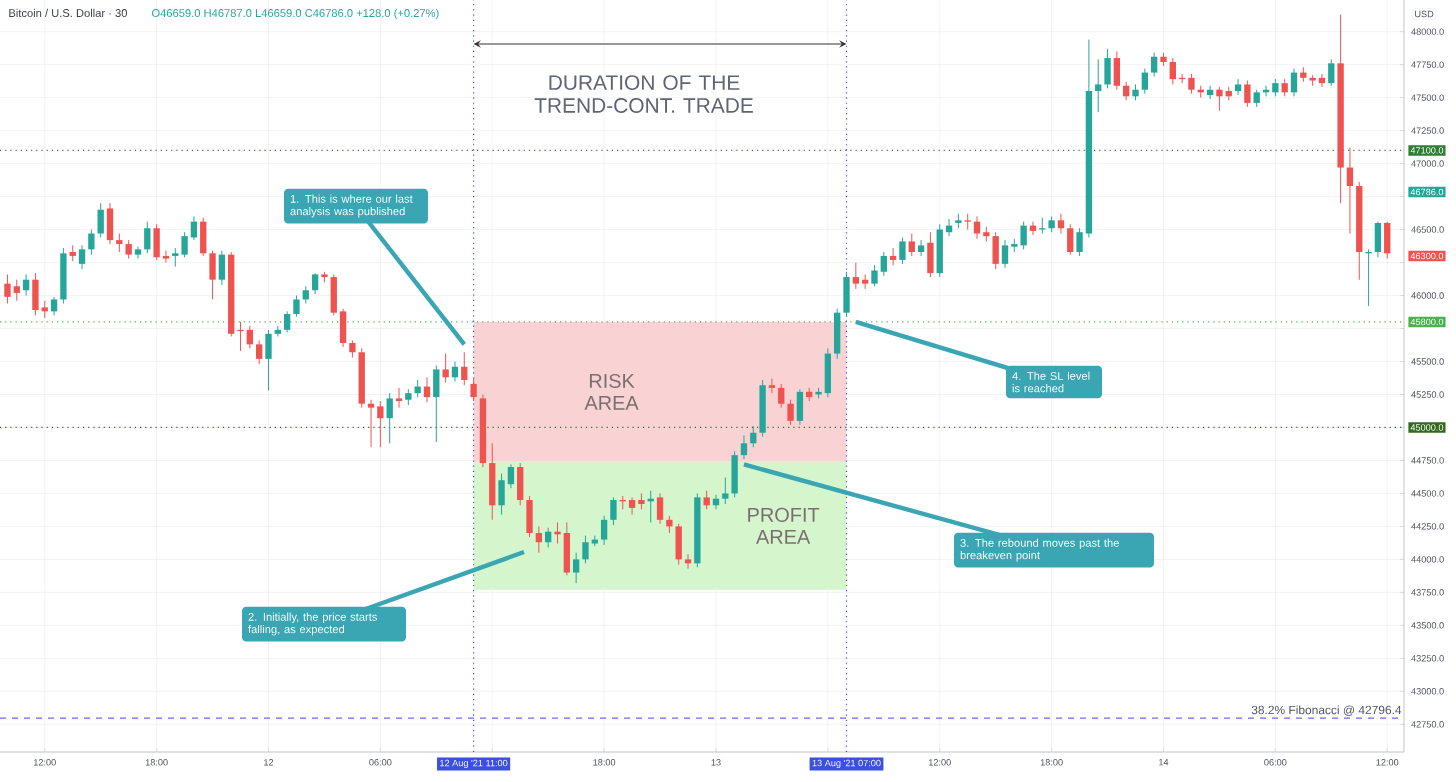 Image resolution: width=1456 pixels, height=782 pixels. Describe the element at coordinates (611, 391) in the screenshot. I see `band-label: RISK AREA` at that location.